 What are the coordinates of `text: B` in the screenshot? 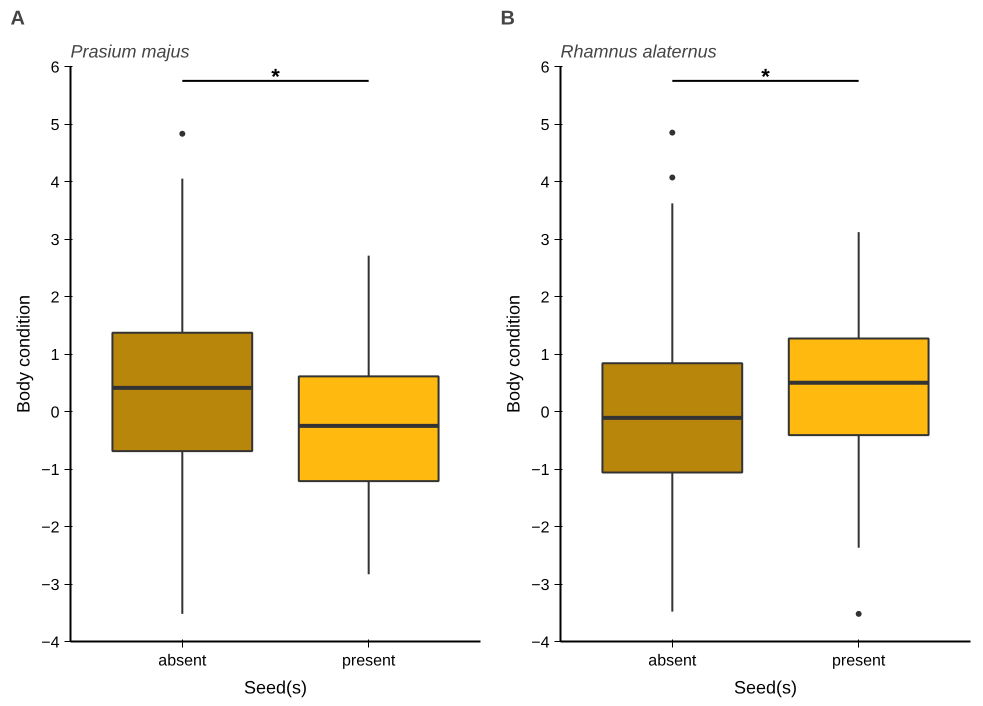 It's located at (507, 19).